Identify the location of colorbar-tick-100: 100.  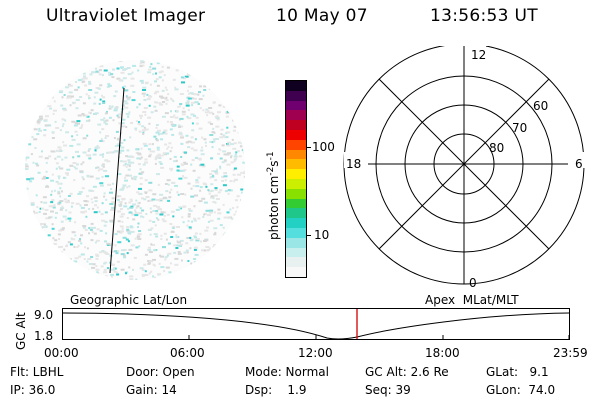
(323, 147).